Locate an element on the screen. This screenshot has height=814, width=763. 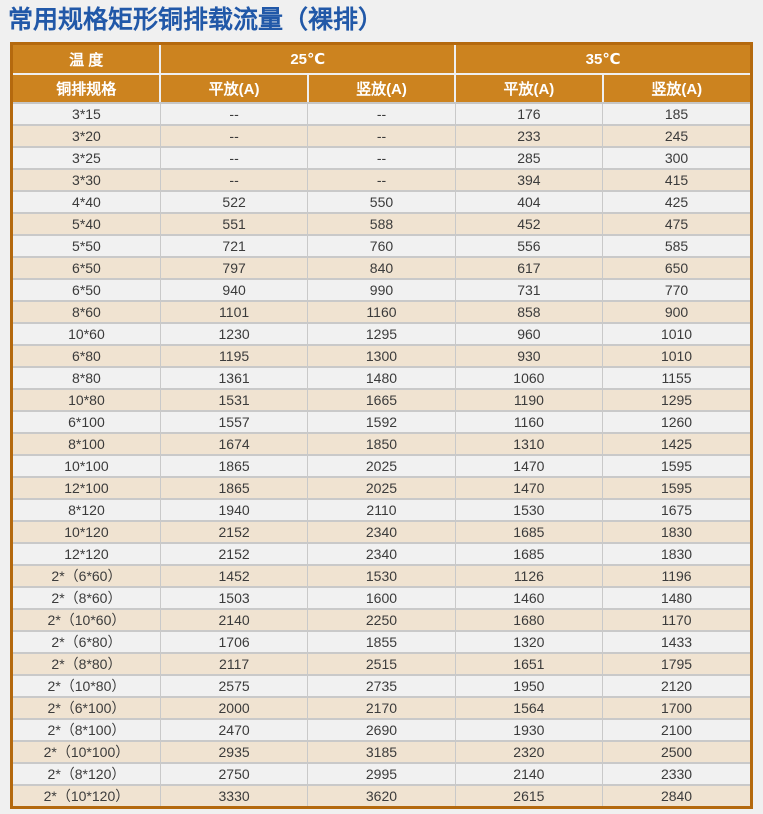
spec-cell: 3*25 is located at coordinates (87, 158).